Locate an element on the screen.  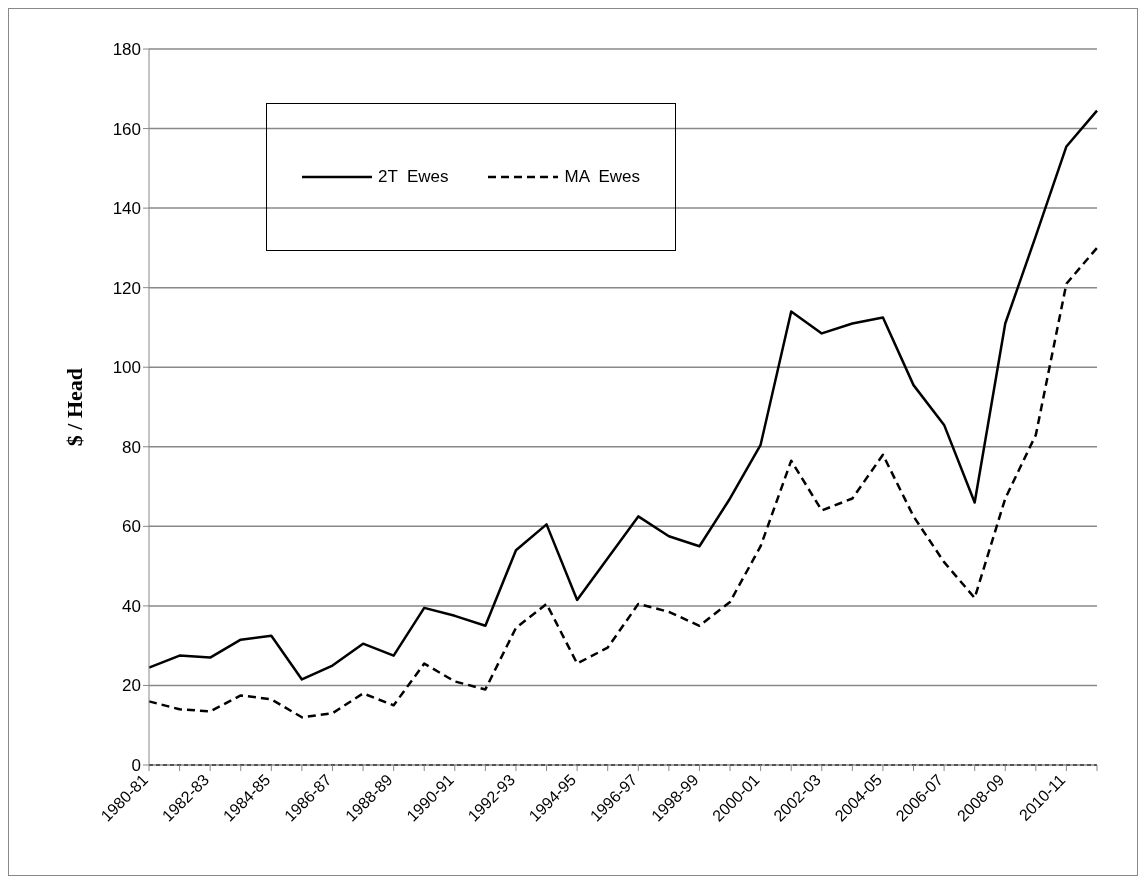
y-tick-label: 0 is located at coordinates (136, 766).